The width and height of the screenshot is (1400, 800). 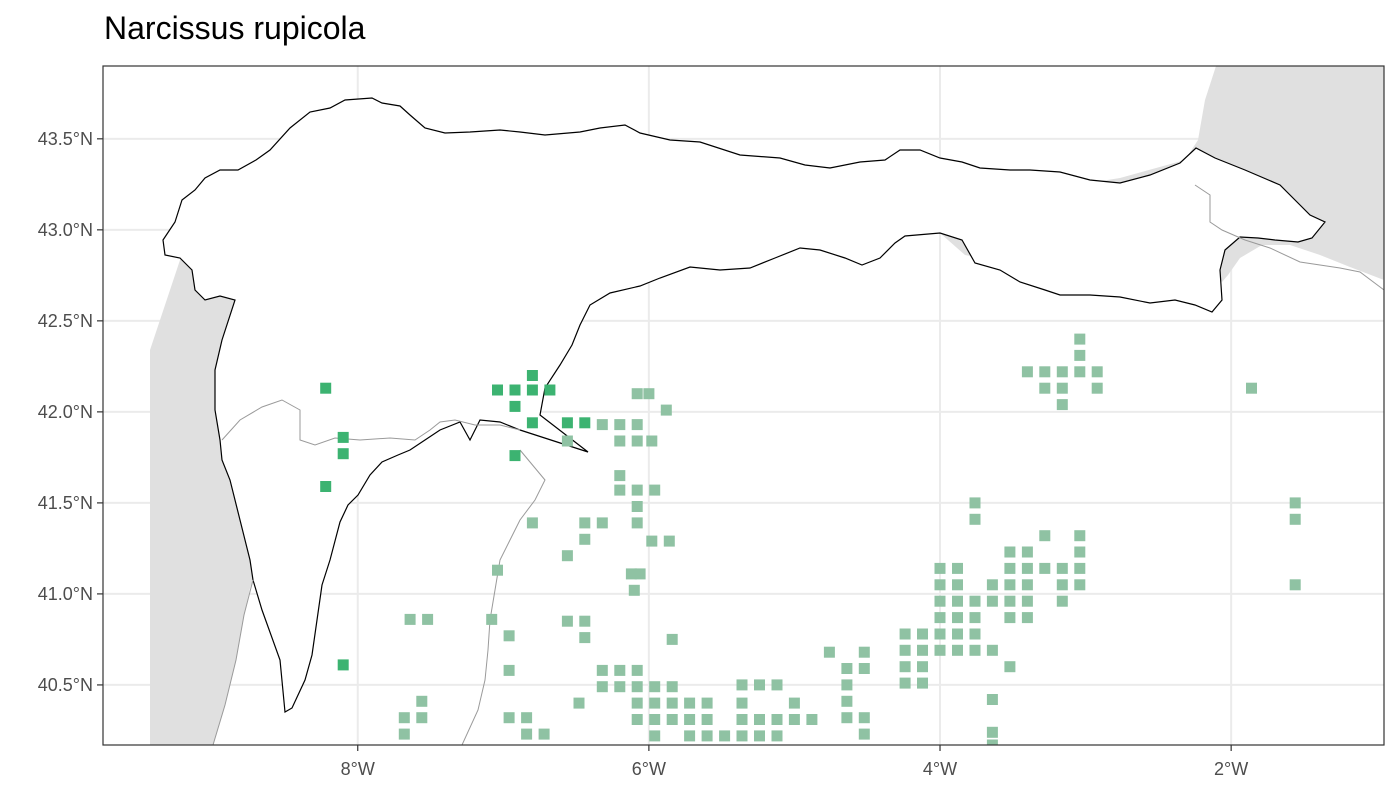 What do you see at coordinates (65, 685) in the screenshot?
I see `y-tick-label: 40.5°N` at bounding box center [65, 685].